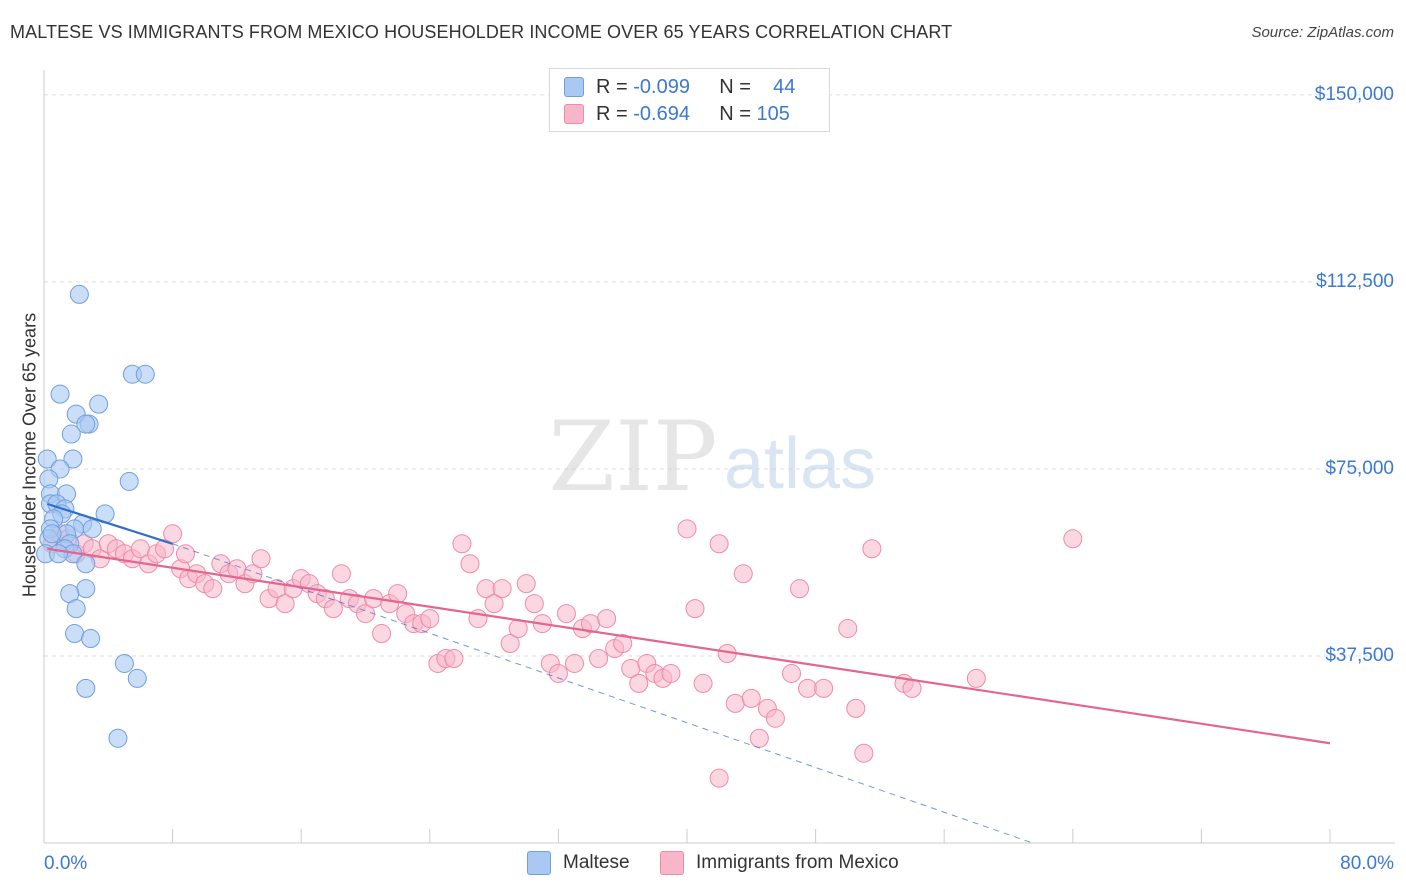  What do you see at coordinates (672, 863) in the screenshot?
I see `bottom-legend-swatch-mexico` at bounding box center [672, 863].